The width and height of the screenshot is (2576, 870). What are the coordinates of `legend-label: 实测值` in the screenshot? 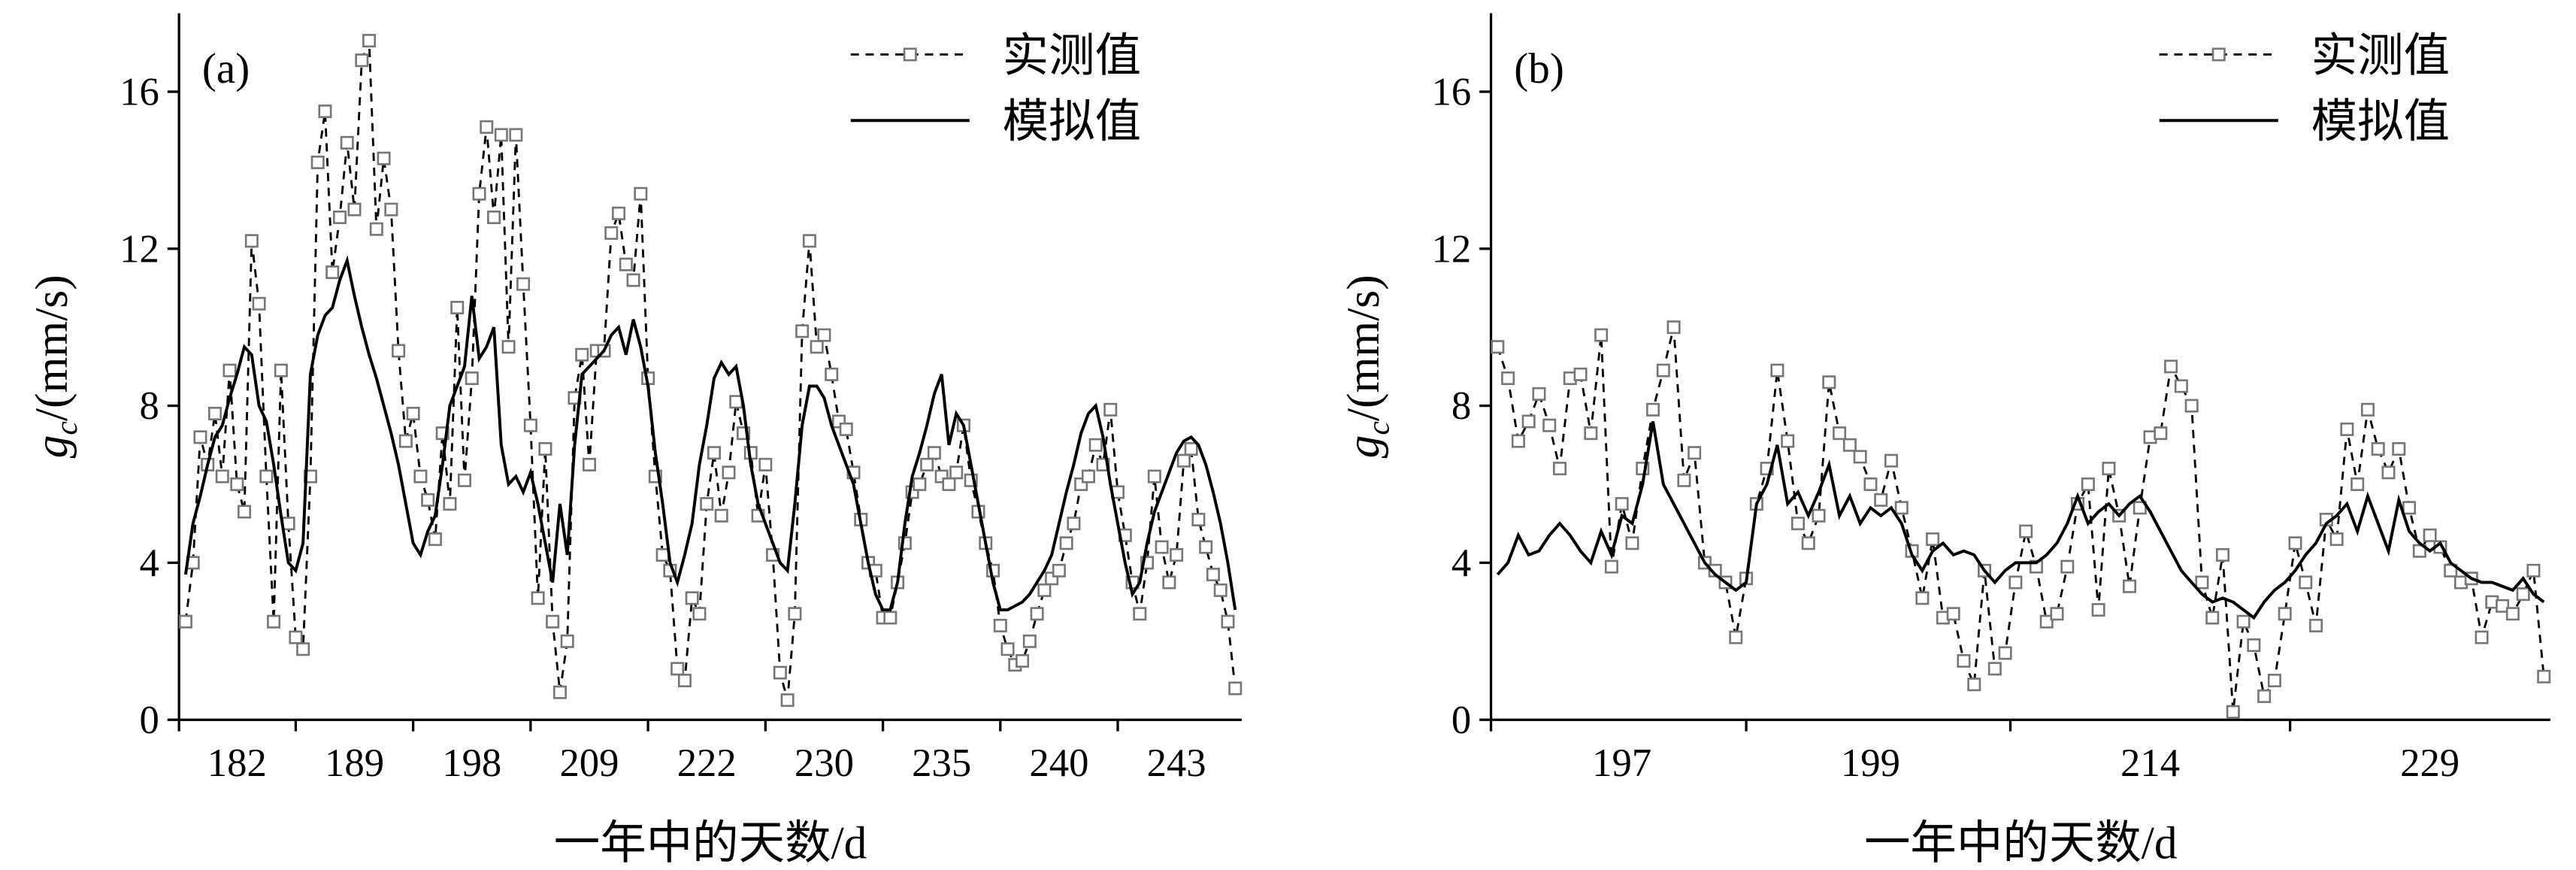 It's located at (1072, 55).